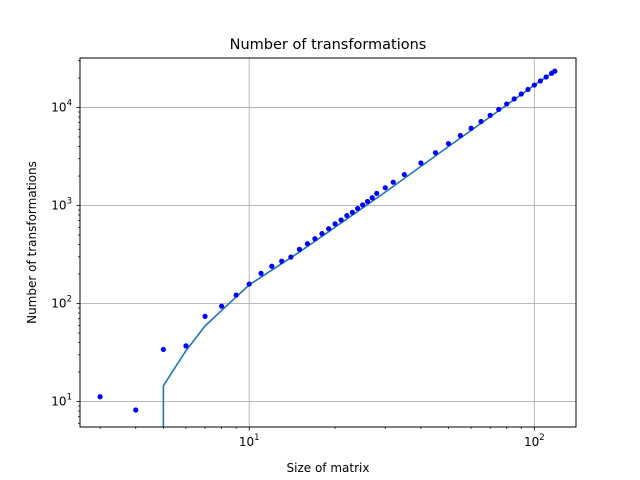 Image resolution: width=640 pixels, height=480 pixels. What do you see at coordinates (328, 468) in the screenshot?
I see `x-axis-label: Size of matrix` at bounding box center [328, 468].